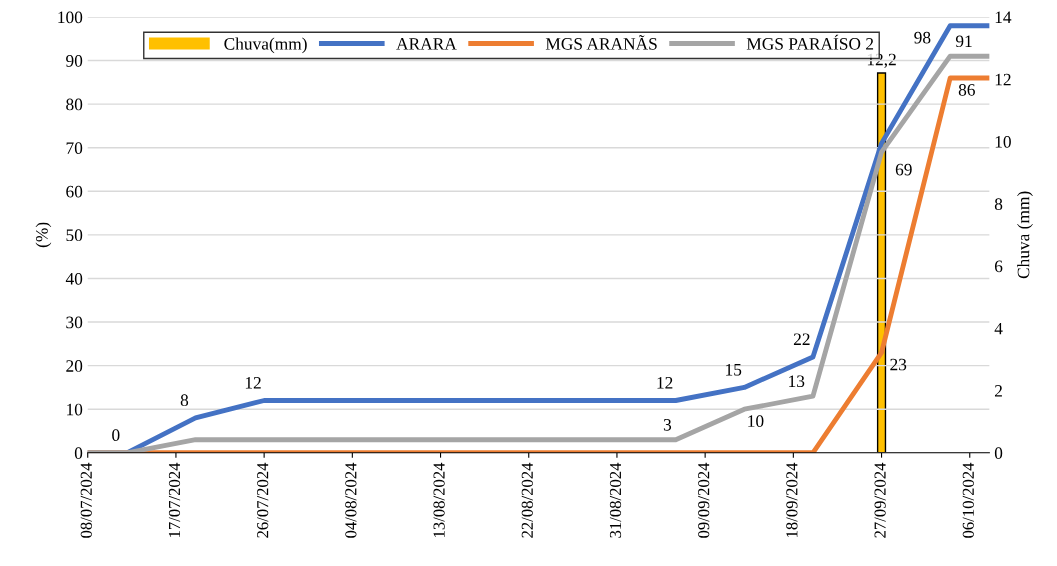 Image resolution: width=1057 pixels, height=566 pixels. What do you see at coordinates (527, 500) in the screenshot?
I see `x-tick-label: 22/08/2024` at bounding box center [527, 500].